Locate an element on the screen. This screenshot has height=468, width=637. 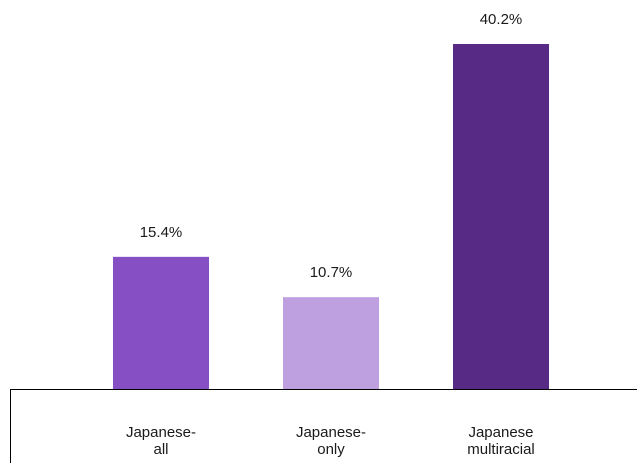
data-label-3: 40.2% is located at coordinates (501, 19).